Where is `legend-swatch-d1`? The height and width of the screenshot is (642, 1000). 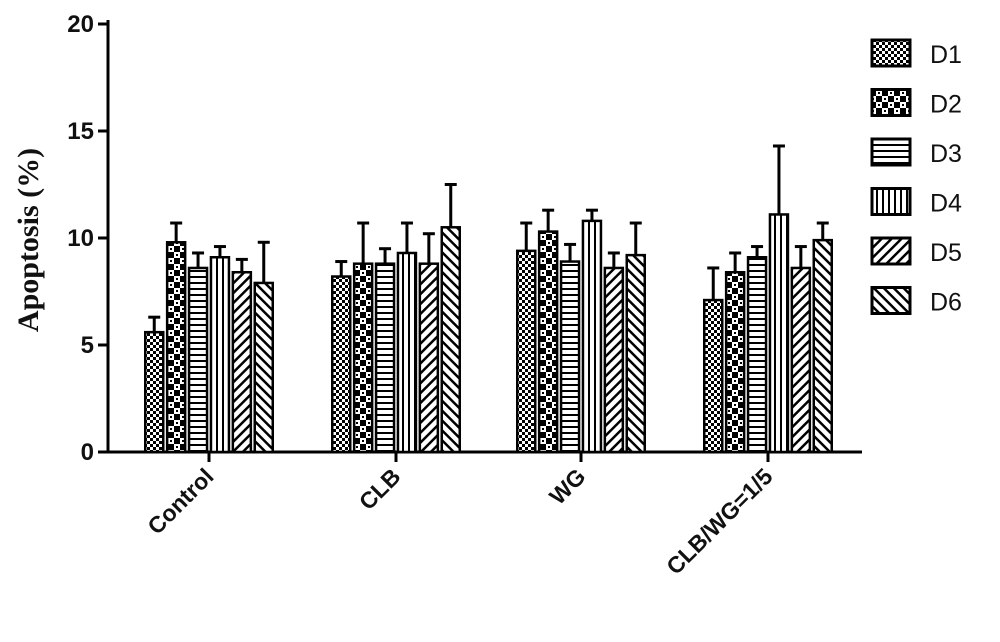 legend-swatch-d1 is located at coordinates (891, 53).